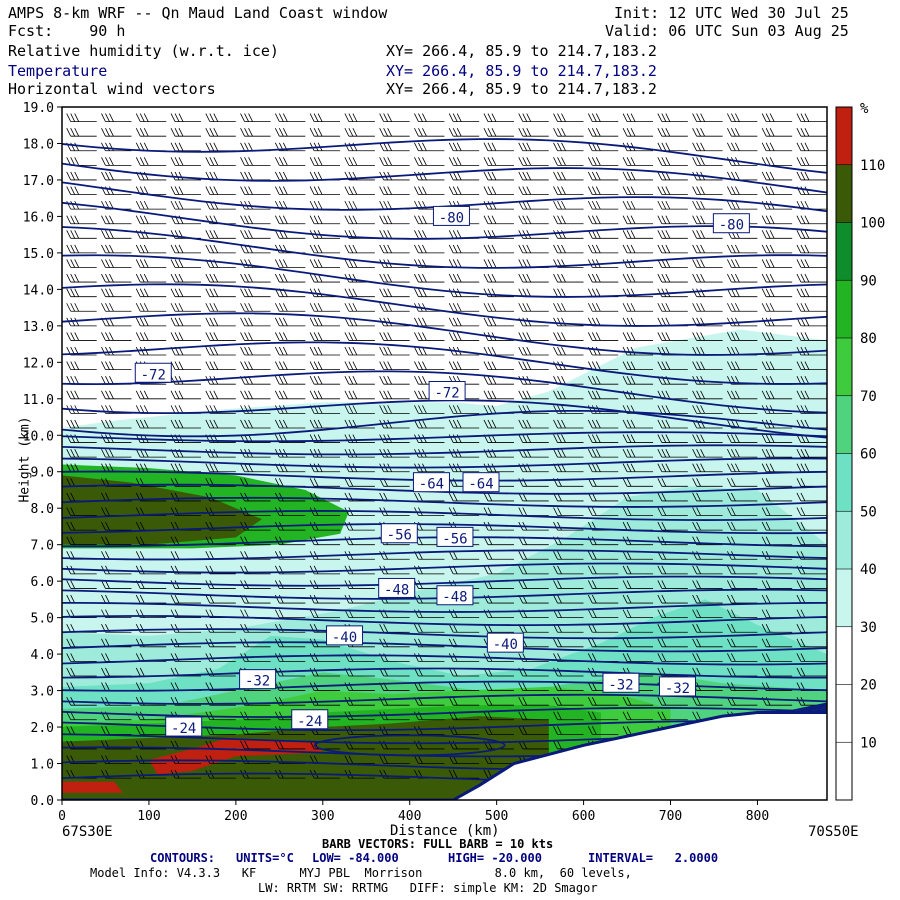 This screenshot has height=900, width=900. What do you see at coordinates (670, 816) in the screenshot?
I see `x-tick-label: 700` at bounding box center [670, 816].